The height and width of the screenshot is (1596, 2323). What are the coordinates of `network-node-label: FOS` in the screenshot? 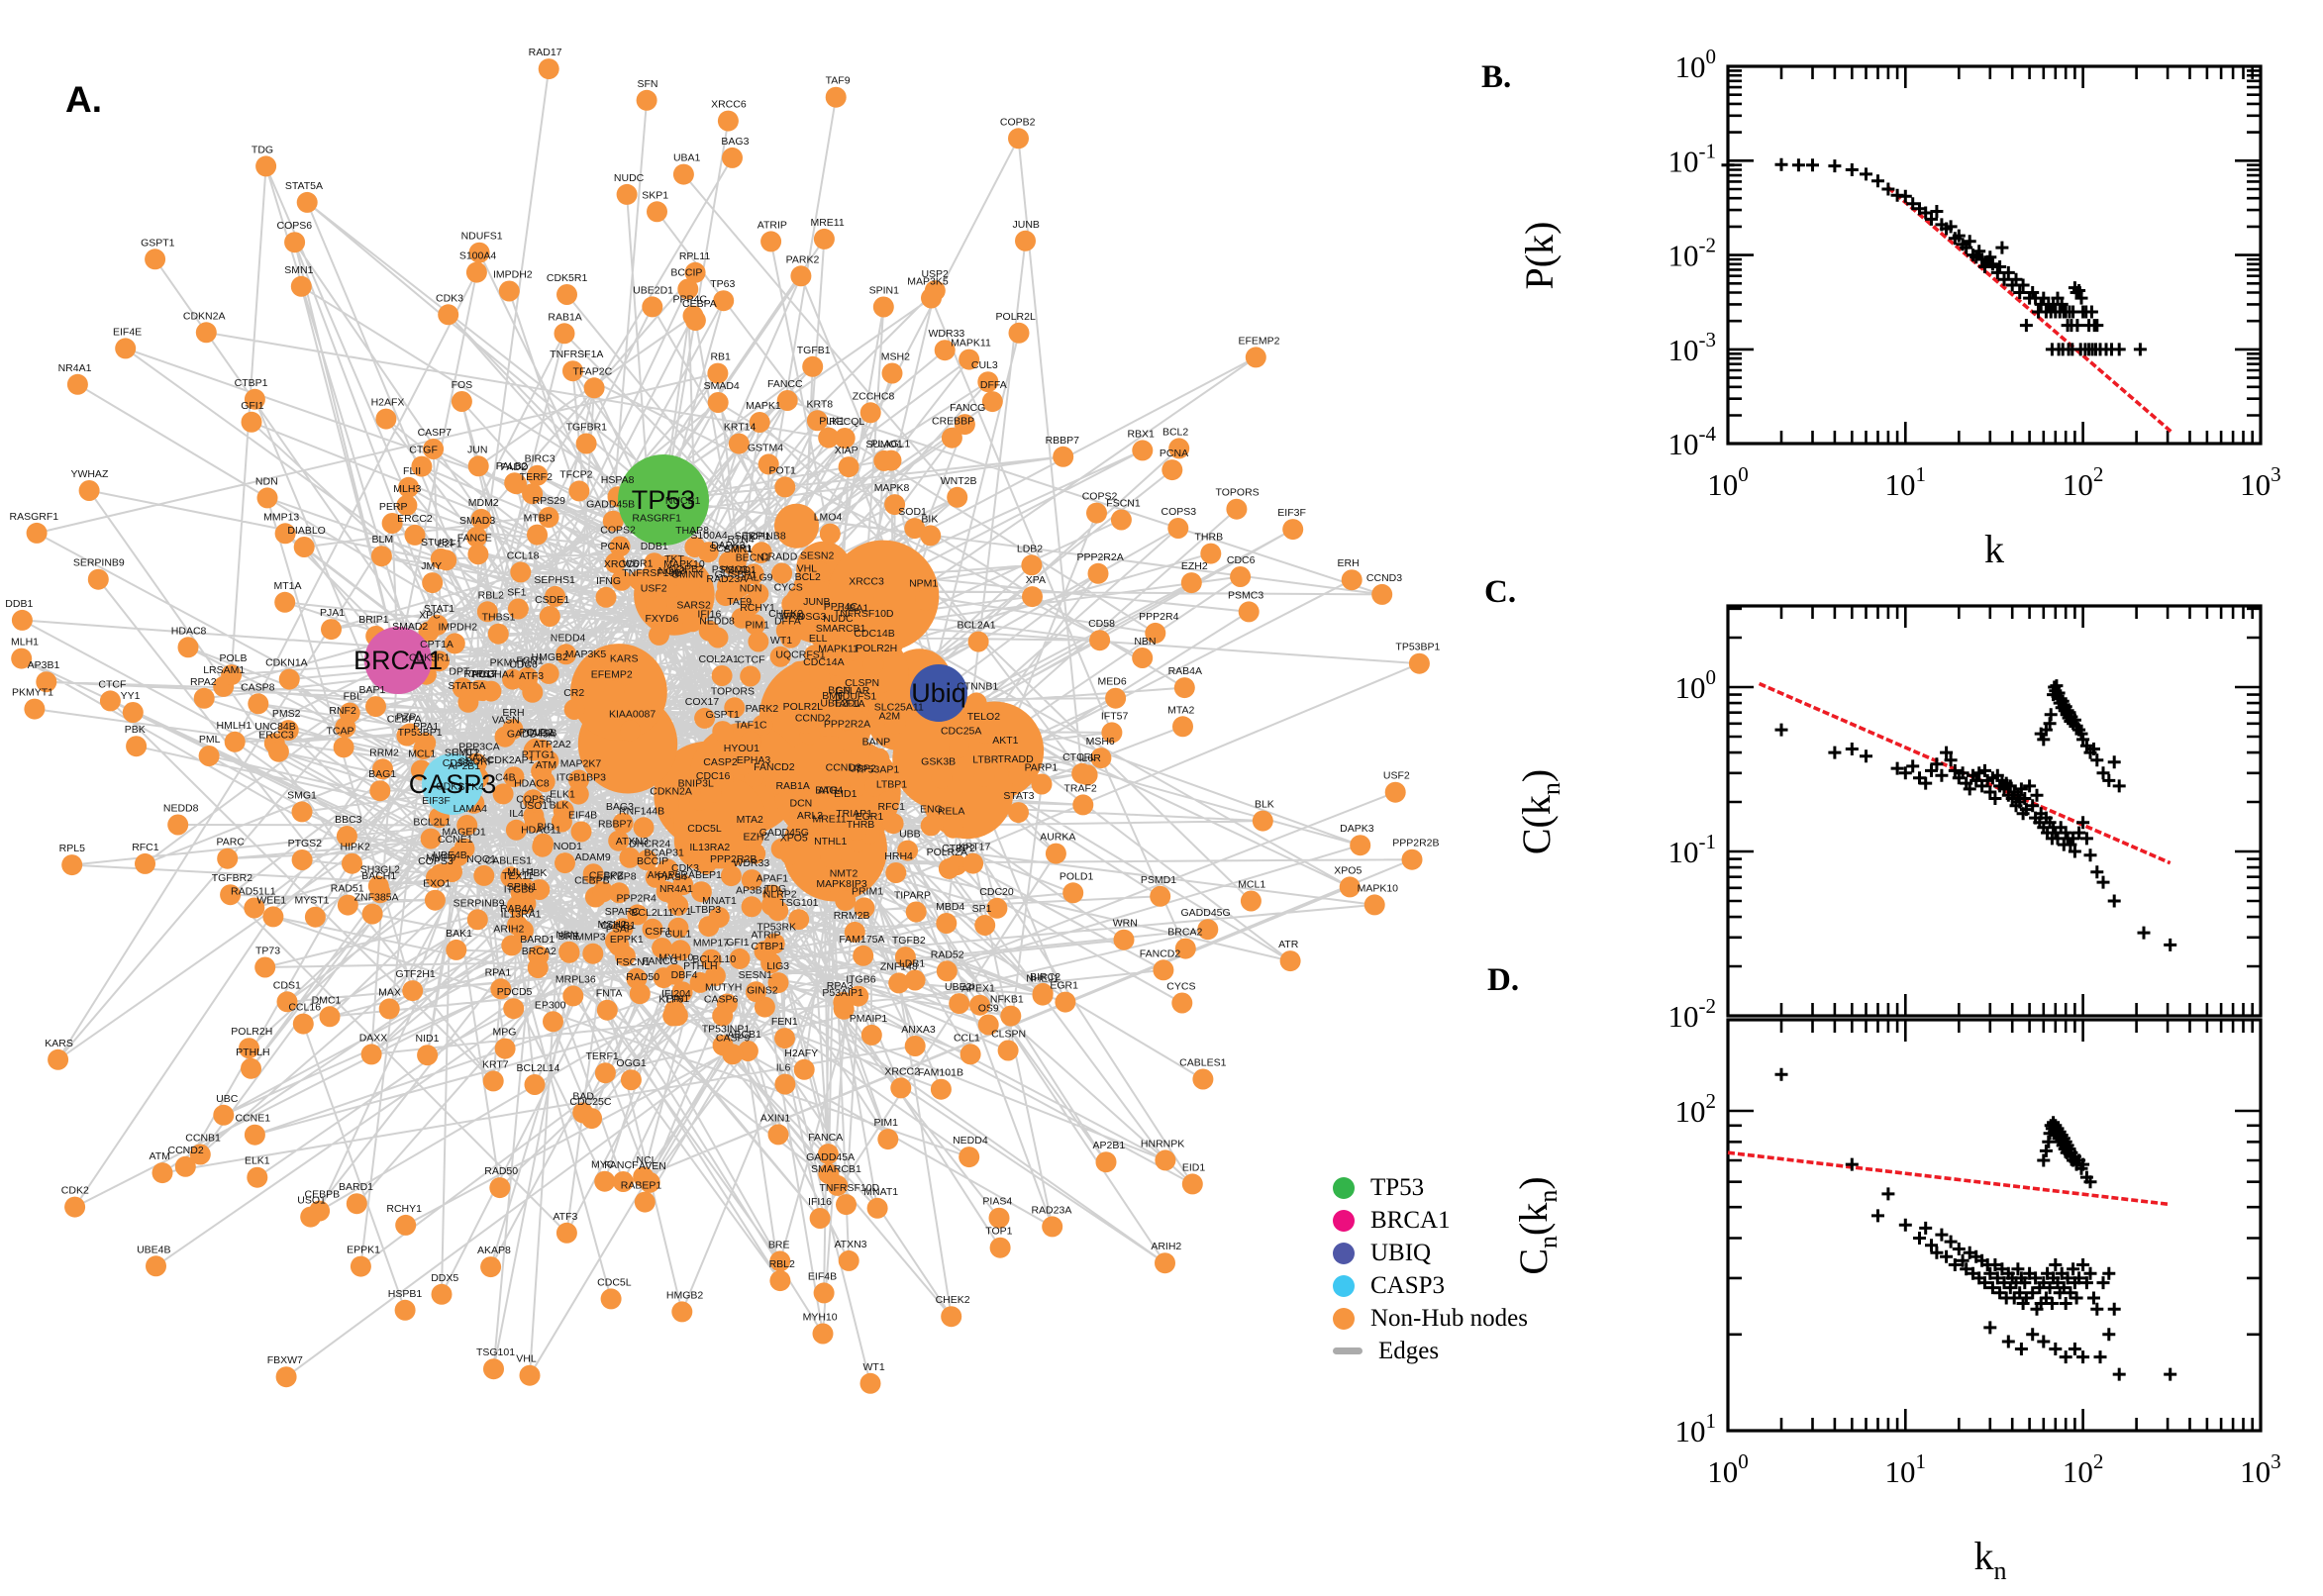 It's located at (463, 385).